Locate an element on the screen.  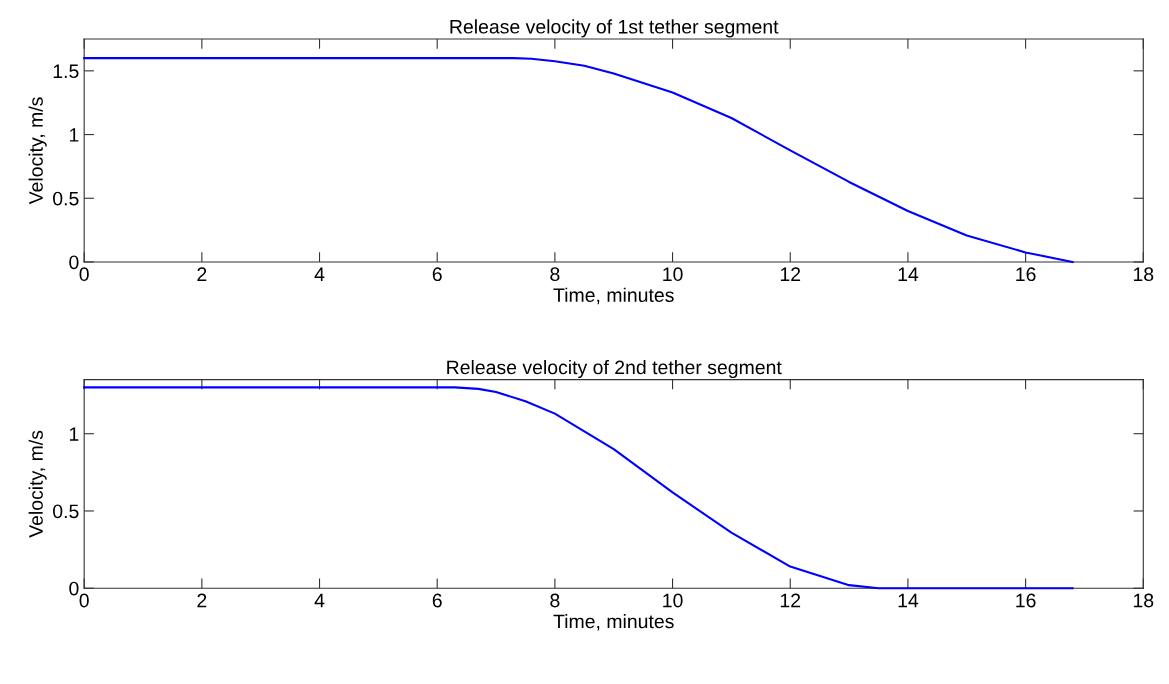
y-tick-label: 1.5 is located at coordinates (66, 71).